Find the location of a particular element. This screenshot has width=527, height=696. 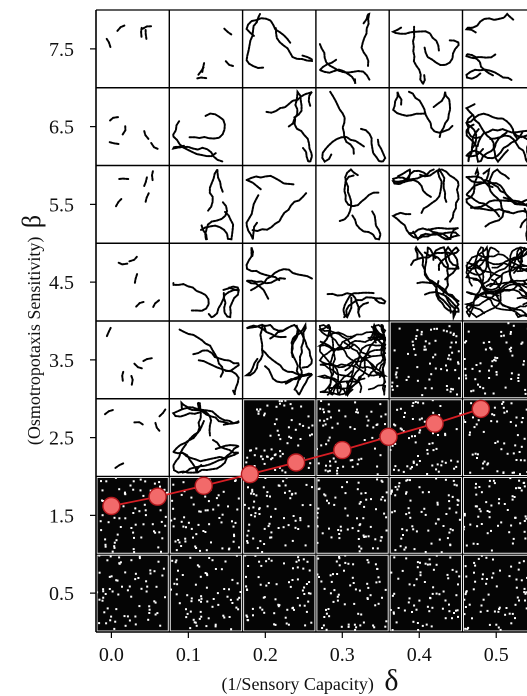

x-tick-label: 0.1 is located at coordinates (188, 655).